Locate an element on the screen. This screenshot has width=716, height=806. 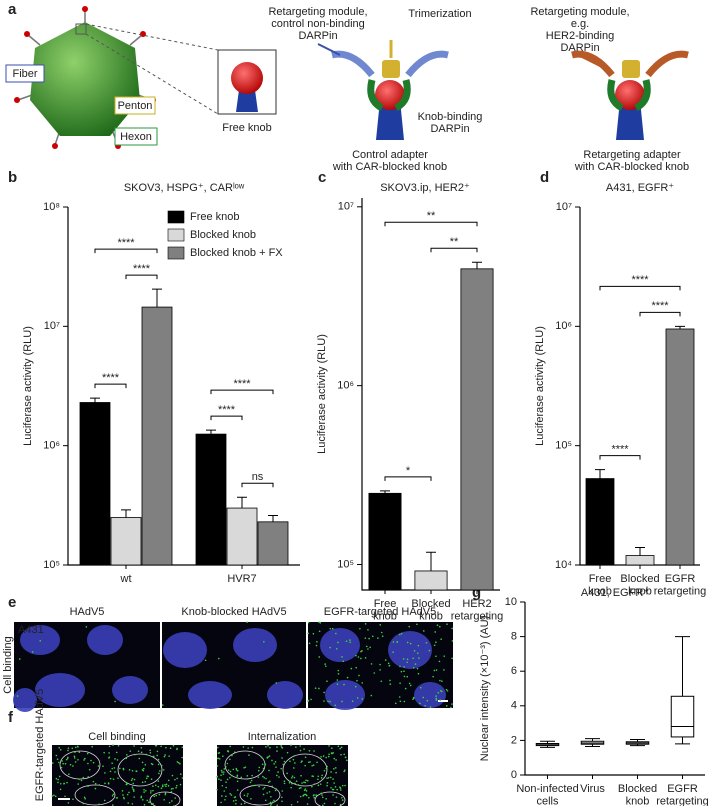
y-tick-label: 8 is located at coordinates (514, 637).